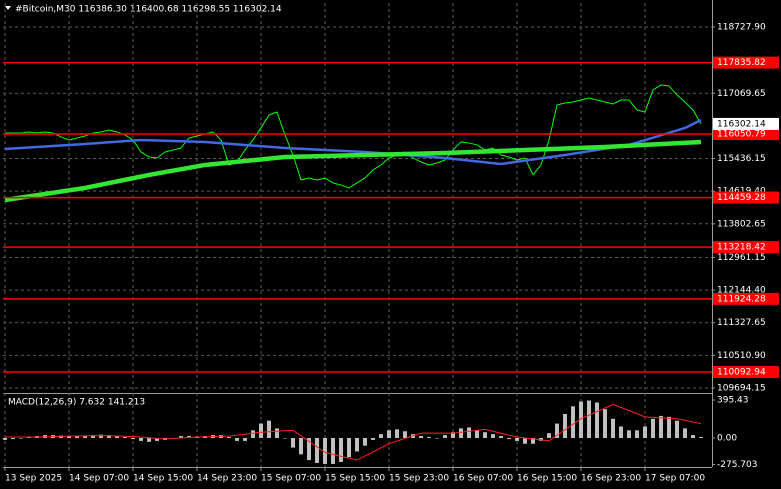 The height and width of the screenshot is (489, 781). Describe the element at coordinates (611, 479) in the screenshot. I see `x-tick-label: 16 Sep 23:00` at that location.